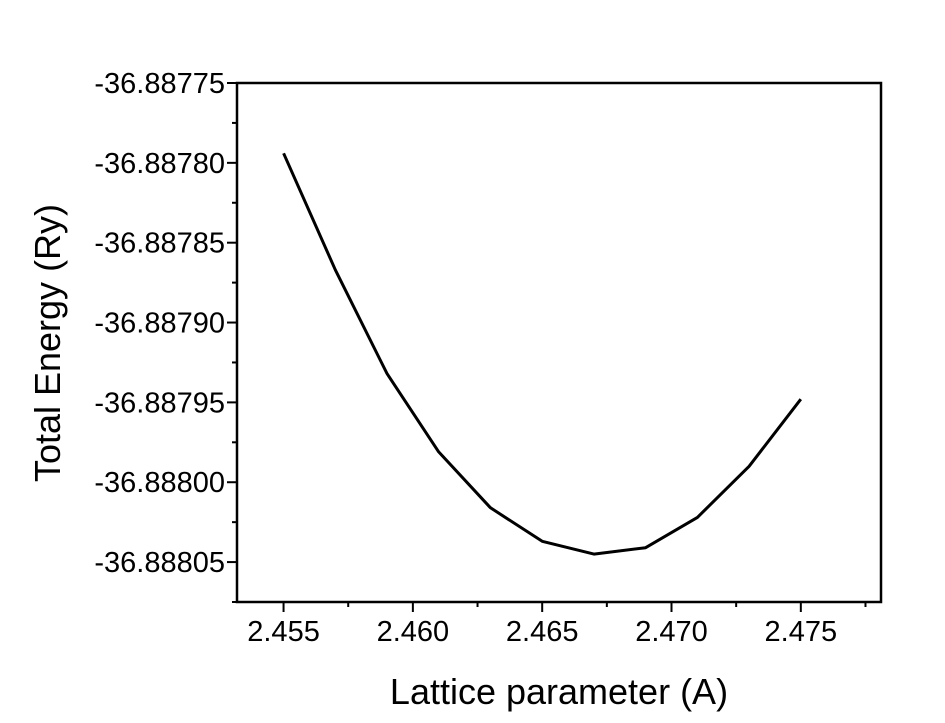 The height and width of the screenshot is (723, 945). I want to click on x-axis-title: Lattice parameter (A), so click(559, 691).